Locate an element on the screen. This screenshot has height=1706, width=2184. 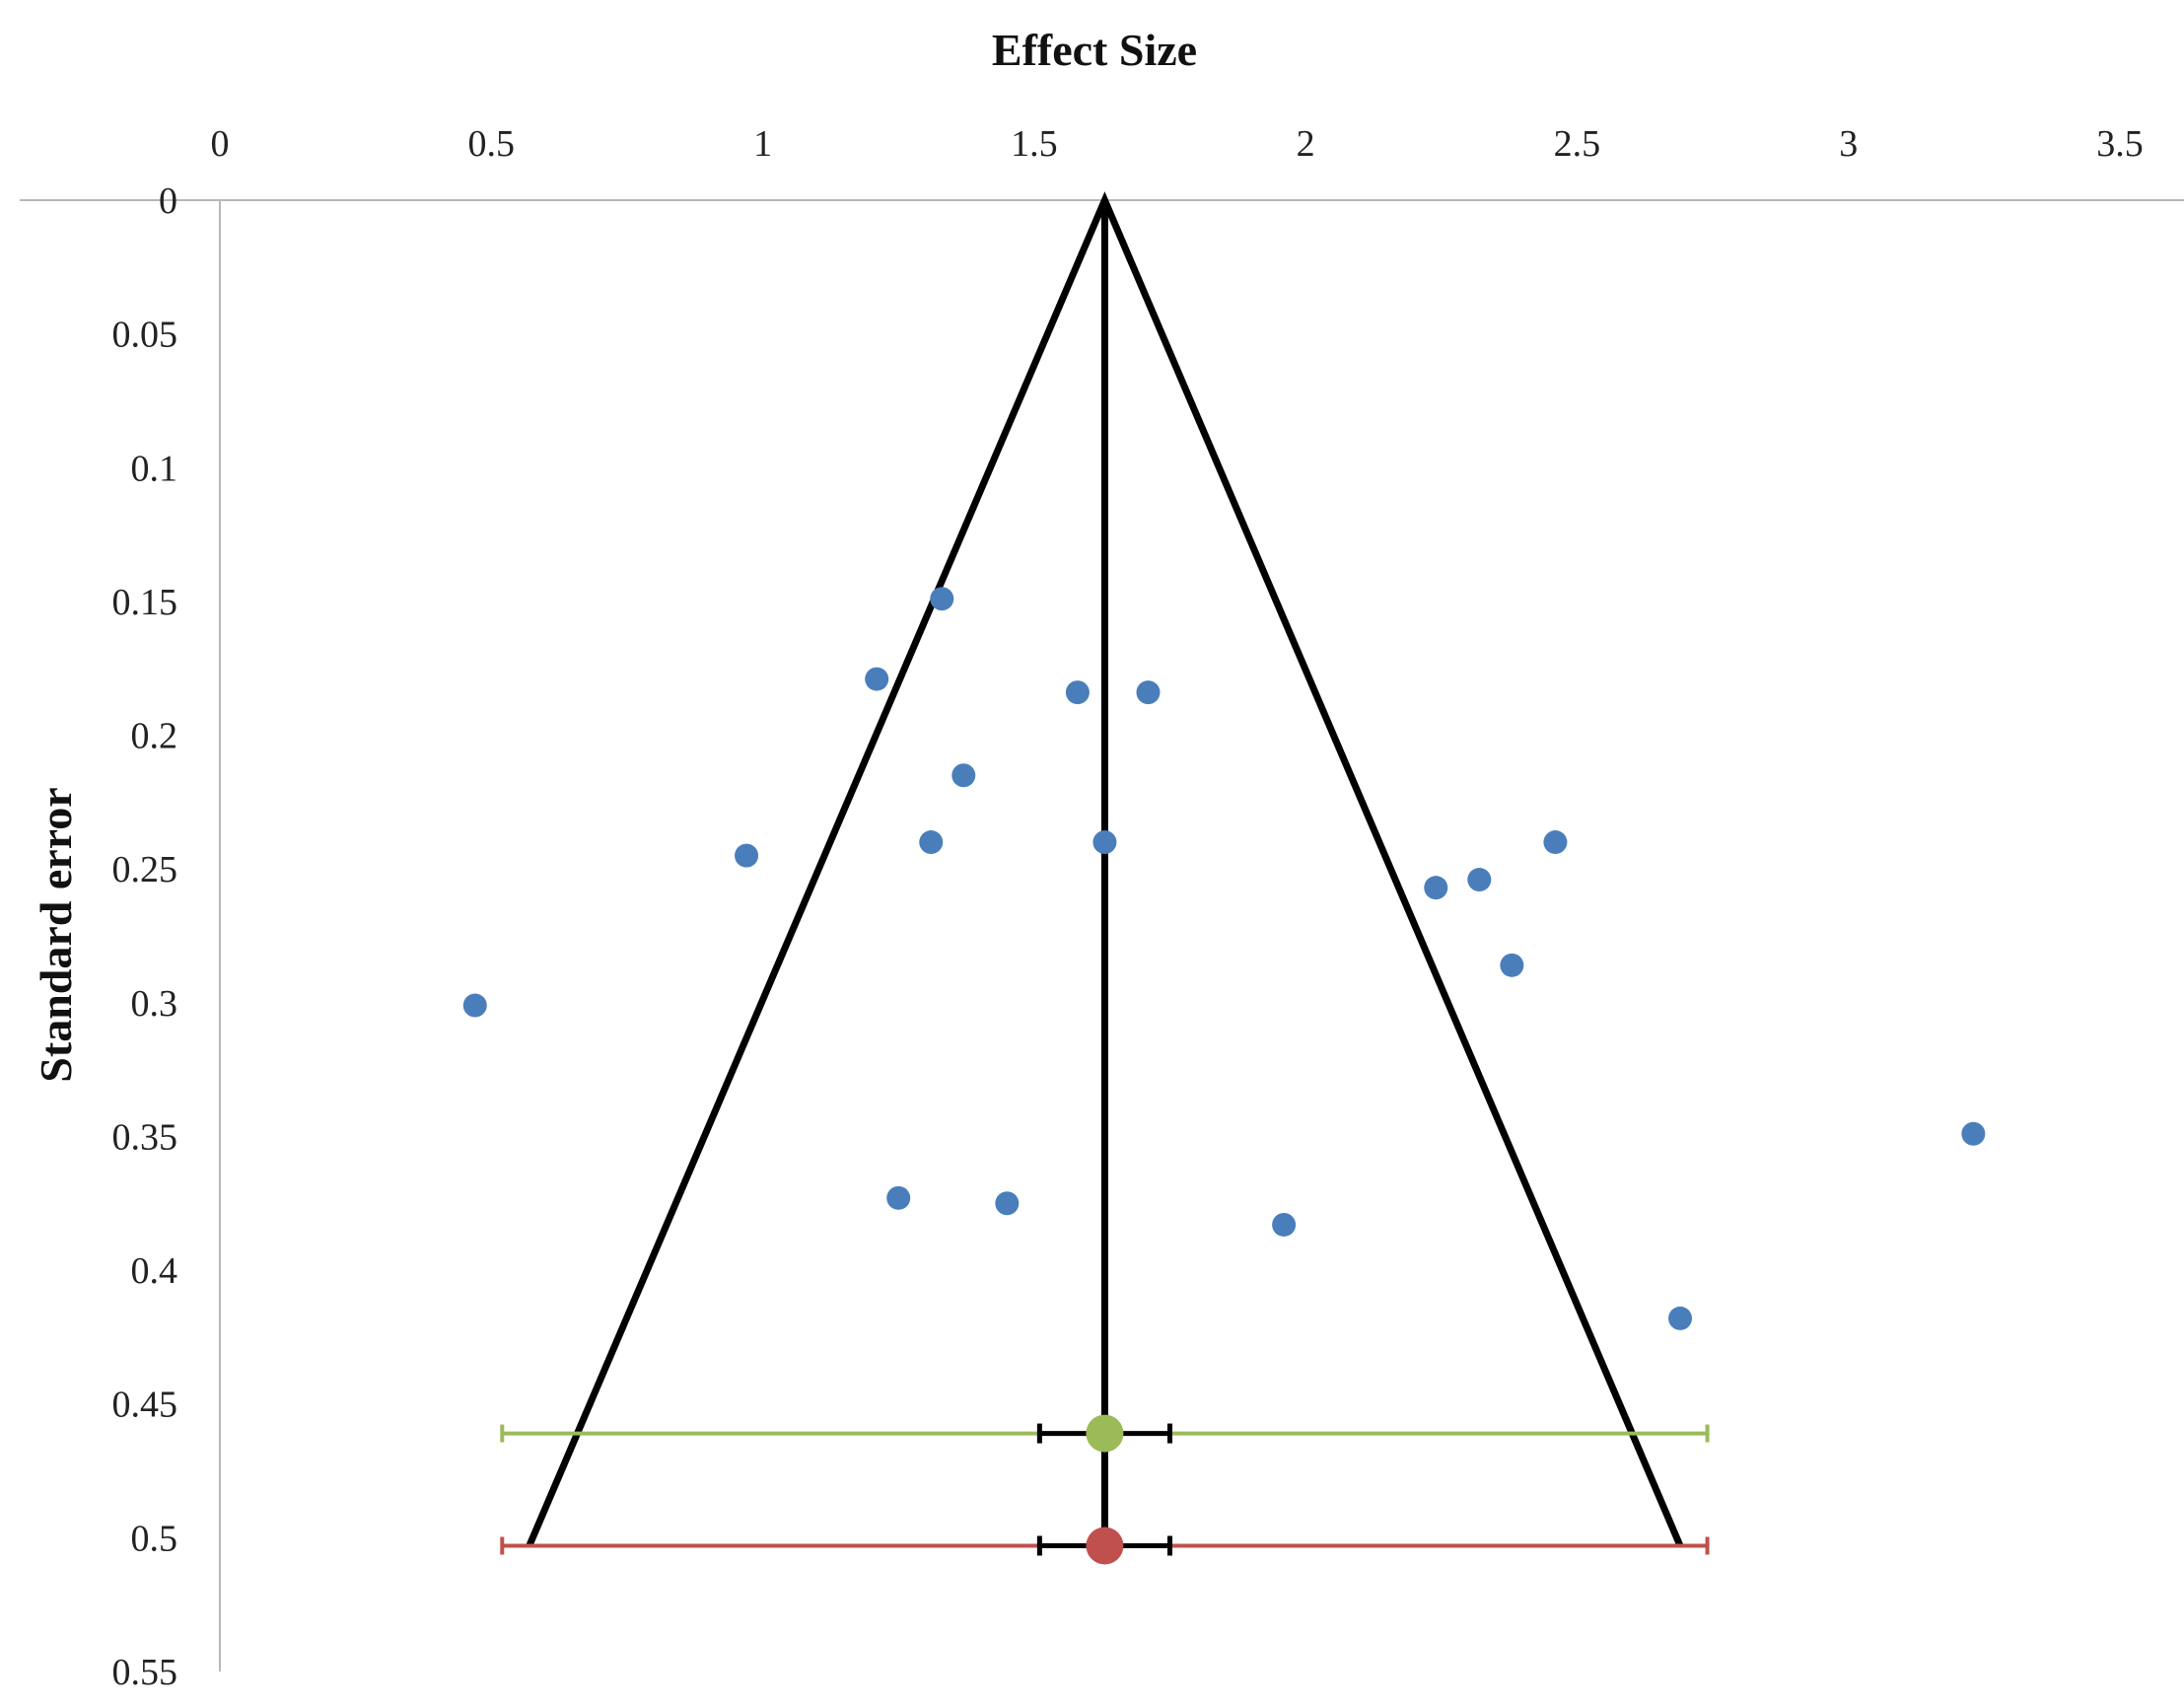
x-axis-title: Effect Size is located at coordinates (1094, 50).